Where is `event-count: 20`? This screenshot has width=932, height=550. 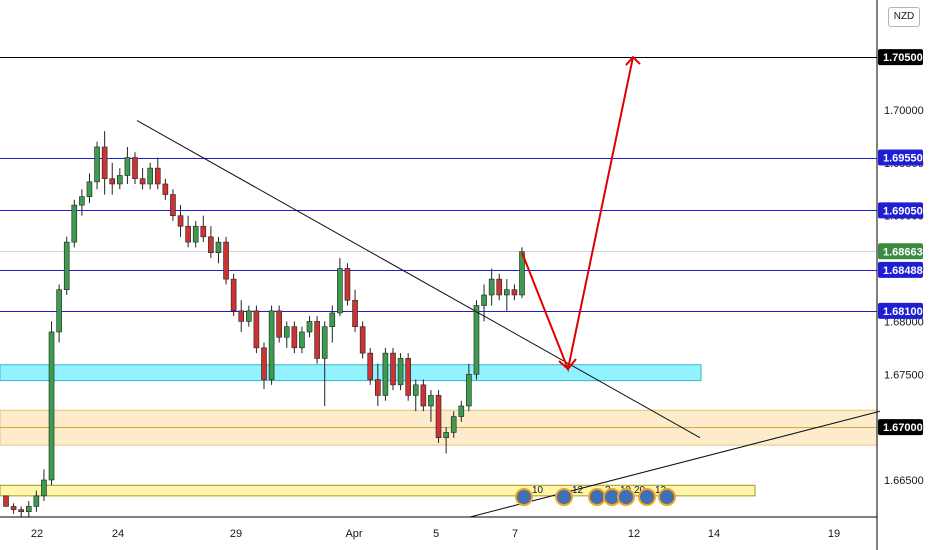
event-count: 20 is located at coordinates (640, 490).